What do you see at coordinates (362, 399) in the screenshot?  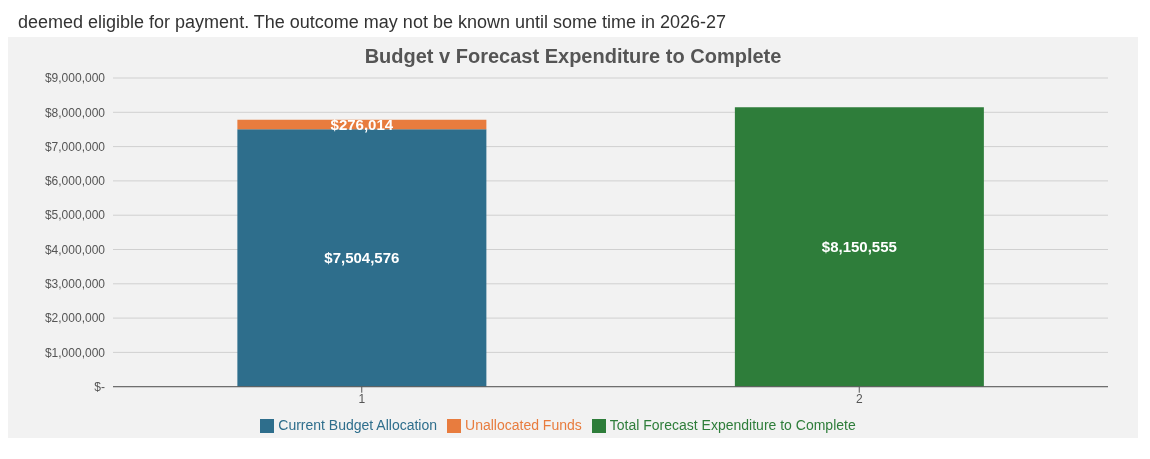 I see `x-tick-label: 1` at bounding box center [362, 399].